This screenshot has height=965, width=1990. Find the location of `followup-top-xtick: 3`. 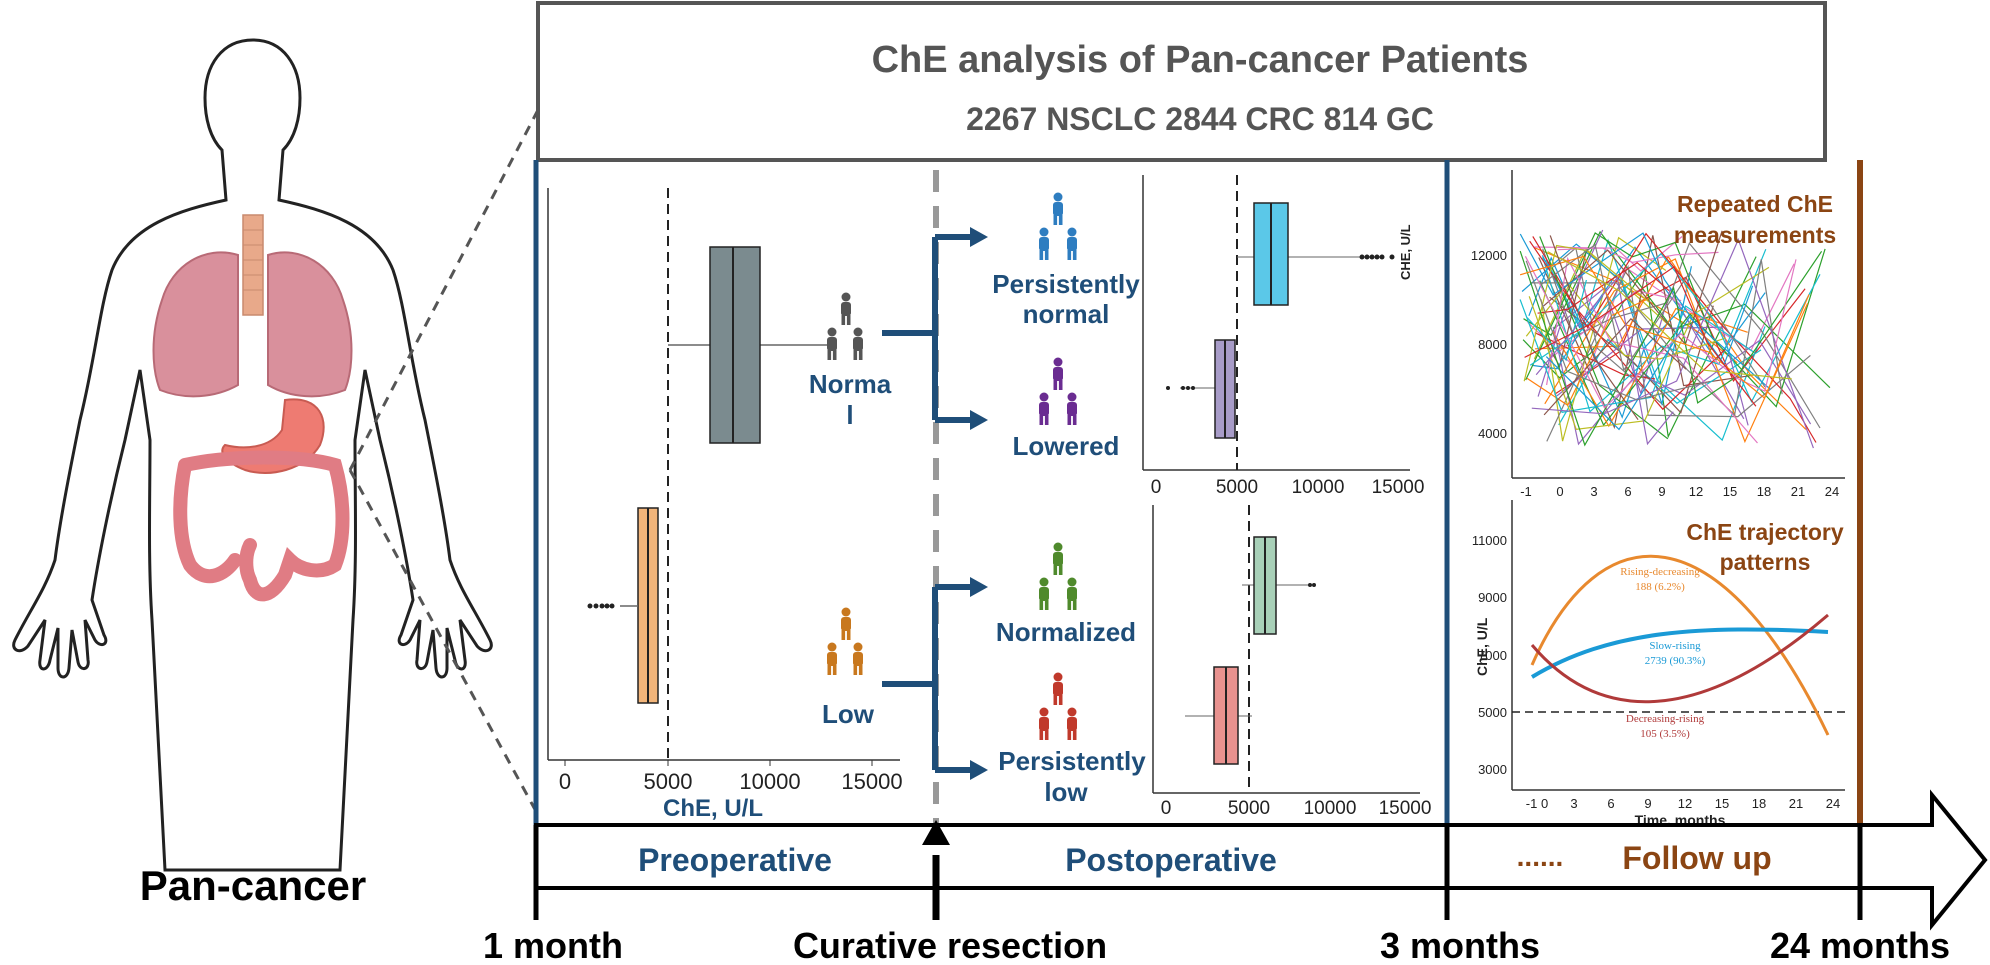

followup-top-xtick: 3 is located at coordinates (1593, 491).